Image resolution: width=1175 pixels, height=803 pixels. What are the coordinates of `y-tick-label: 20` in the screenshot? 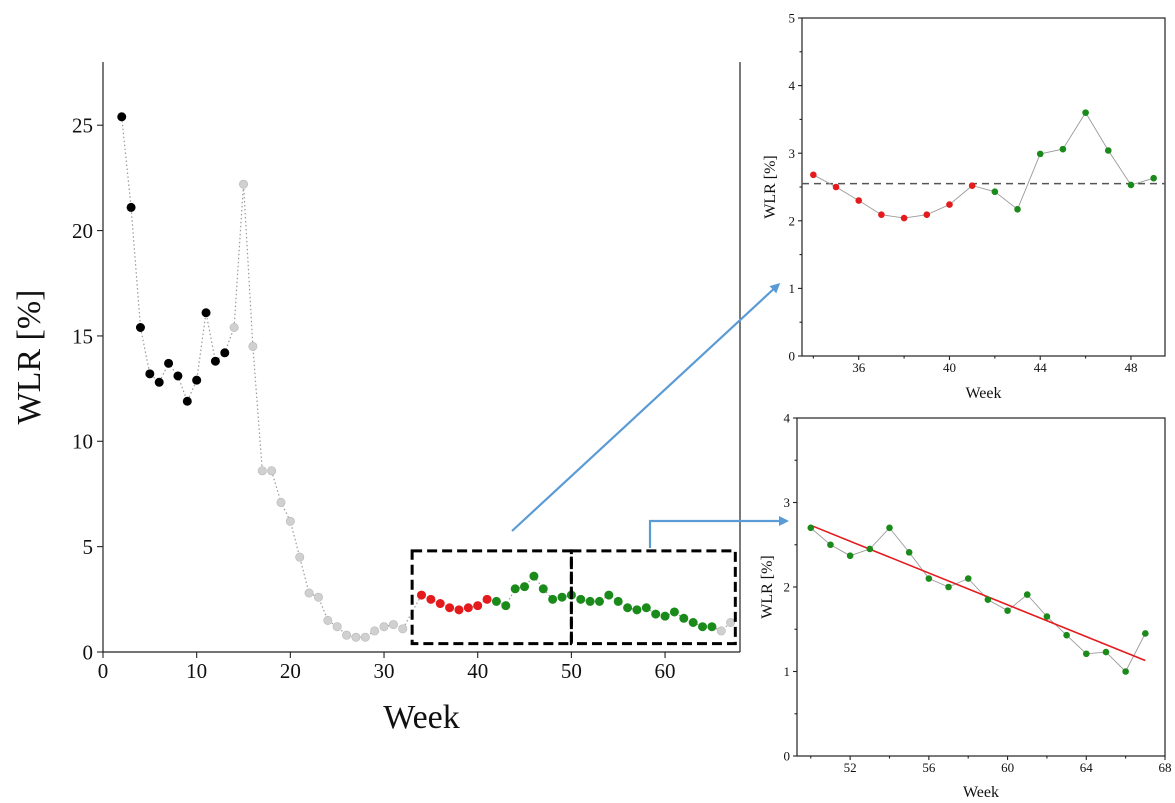 It's located at (82, 231).